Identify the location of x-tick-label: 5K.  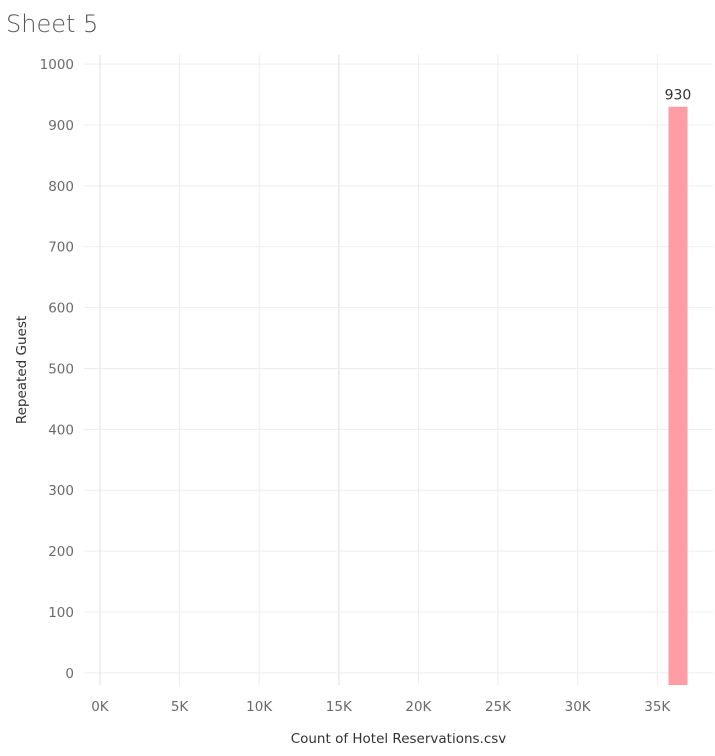
(180, 707).